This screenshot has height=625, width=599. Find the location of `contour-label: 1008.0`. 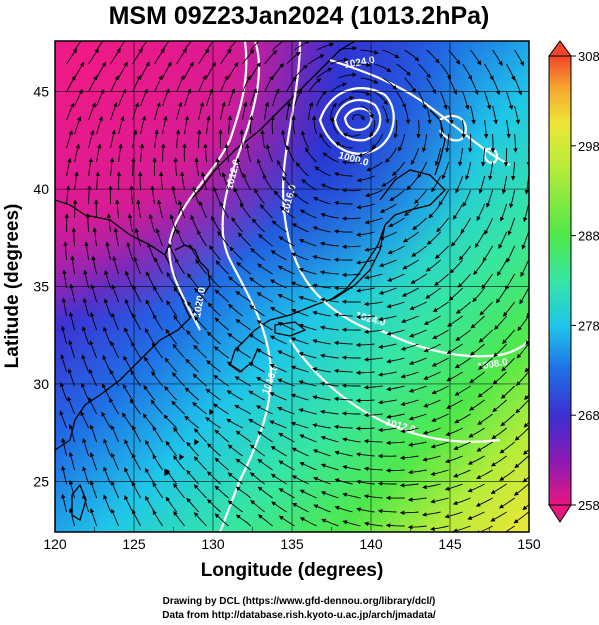

contour-label: 1008.0 is located at coordinates (493, 365).